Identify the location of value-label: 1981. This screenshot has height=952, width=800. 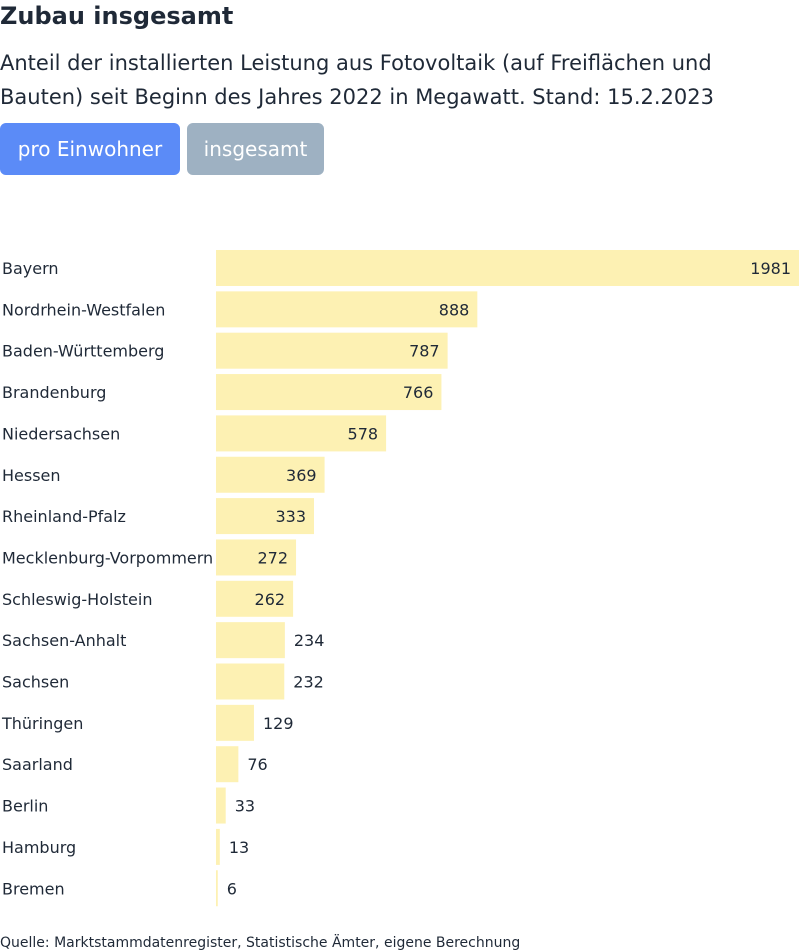
(770, 268).